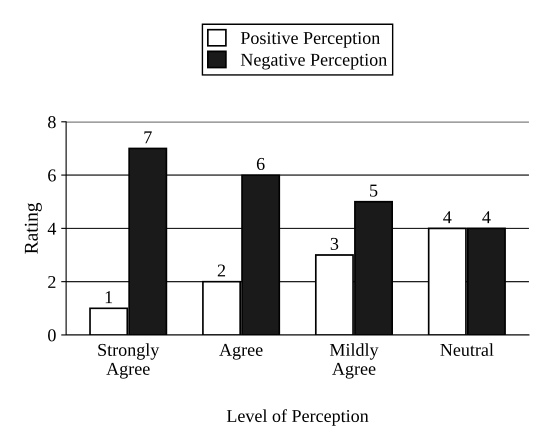 Image resolution: width=551 pixels, height=435 pixels. I want to click on y-tick-label: 2, so click(52, 282).